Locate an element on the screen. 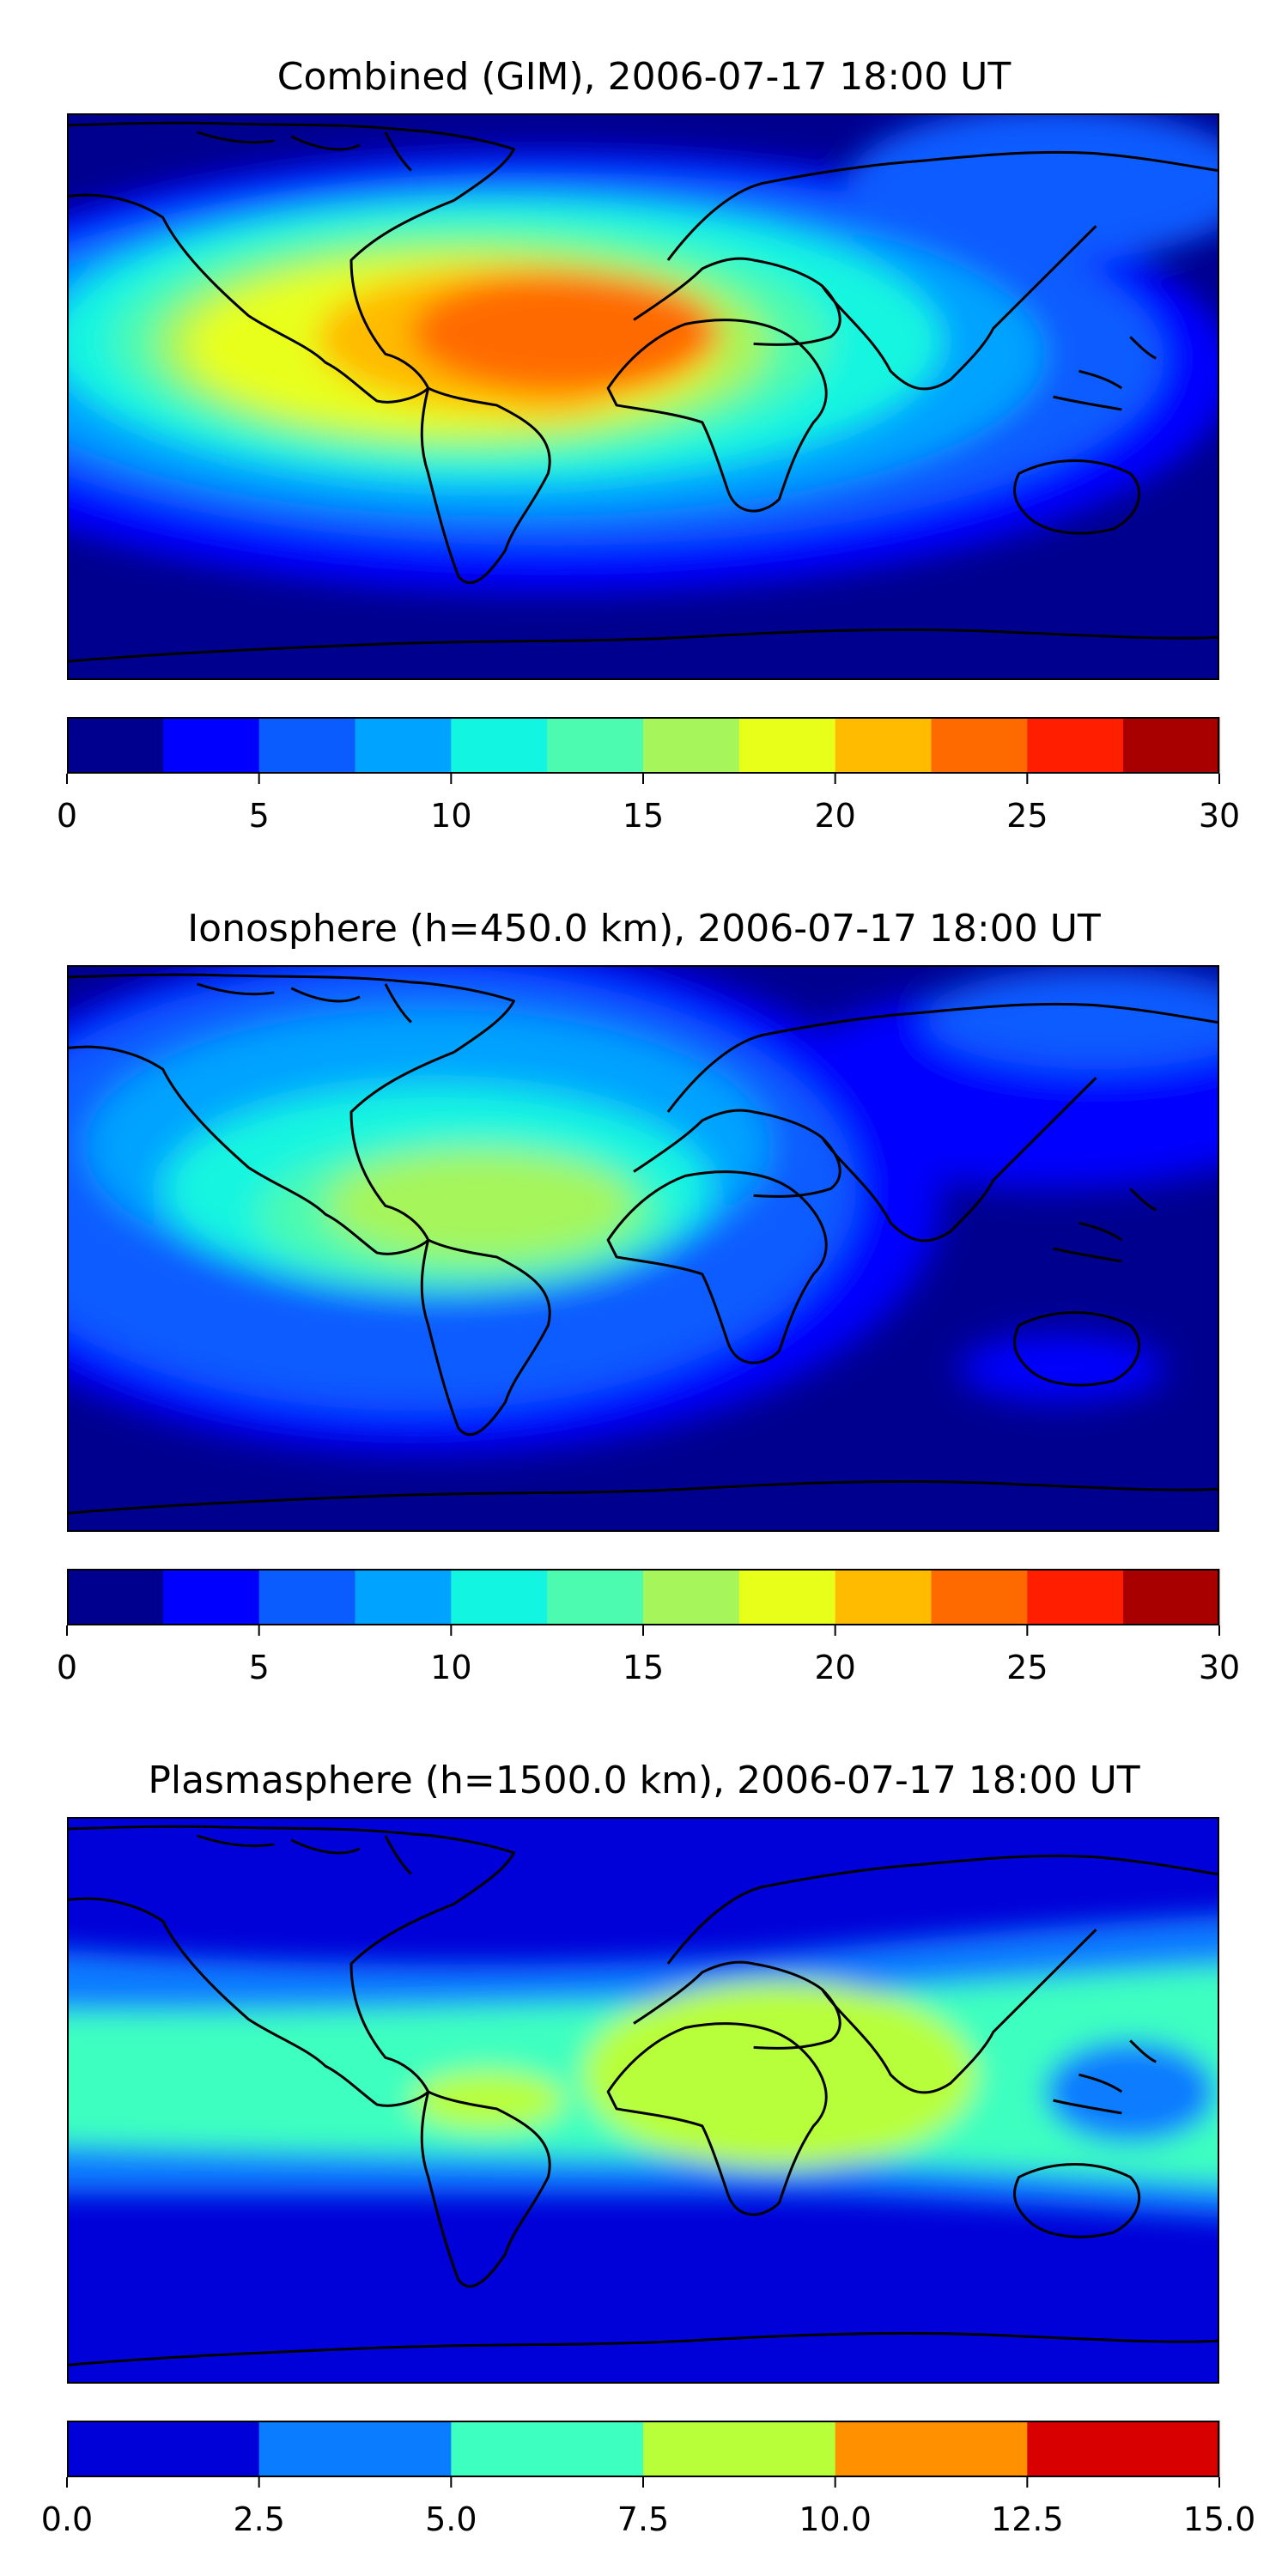 Image resolution: width=1288 pixels, height=2576 pixels. colorbar-ticks-plasmasphere: 0.0 2.5 5.0 7.5 10.0 12.5 15.0 is located at coordinates (649, 2526).